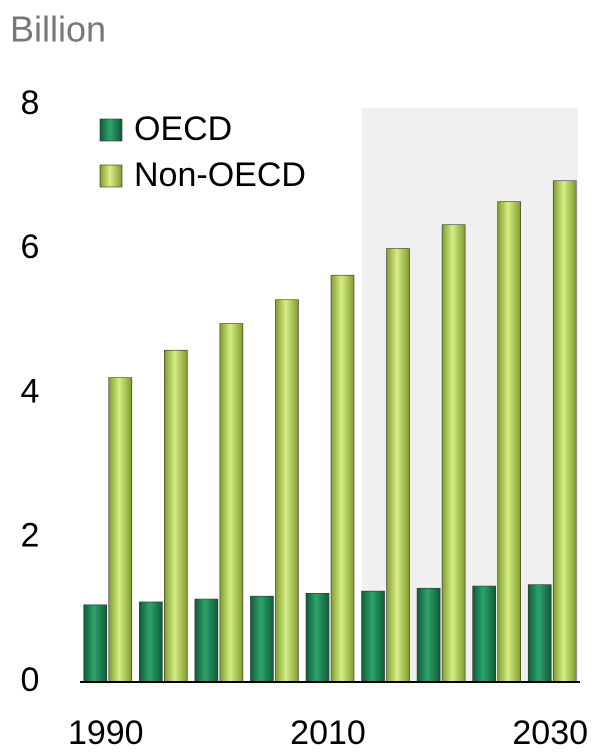 The width and height of the screenshot is (601, 755). What do you see at coordinates (183, 129) in the screenshot?
I see `legend-label: OECD` at bounding box center [183, 129].